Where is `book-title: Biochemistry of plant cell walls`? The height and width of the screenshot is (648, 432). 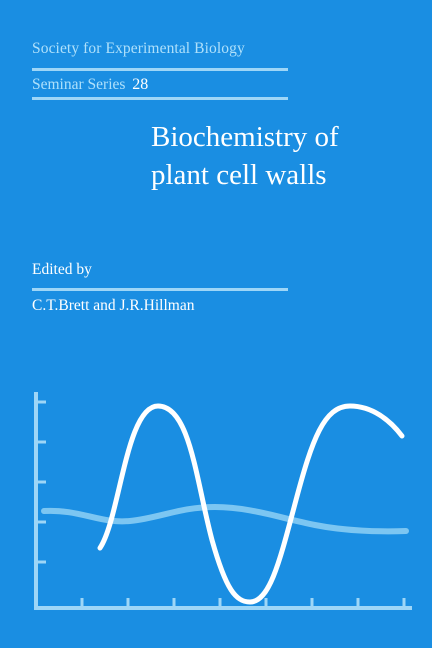
book-title: Biochemistry of plant cell walls is located at coordinates (286, 156).